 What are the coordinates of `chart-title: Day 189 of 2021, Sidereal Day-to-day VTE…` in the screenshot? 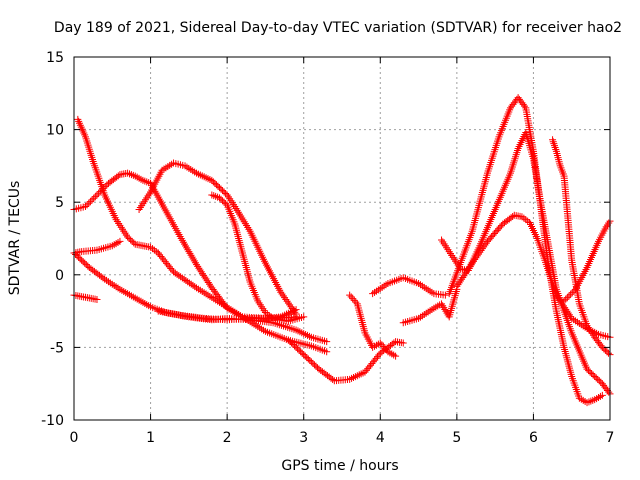 It's located at (338, 28).